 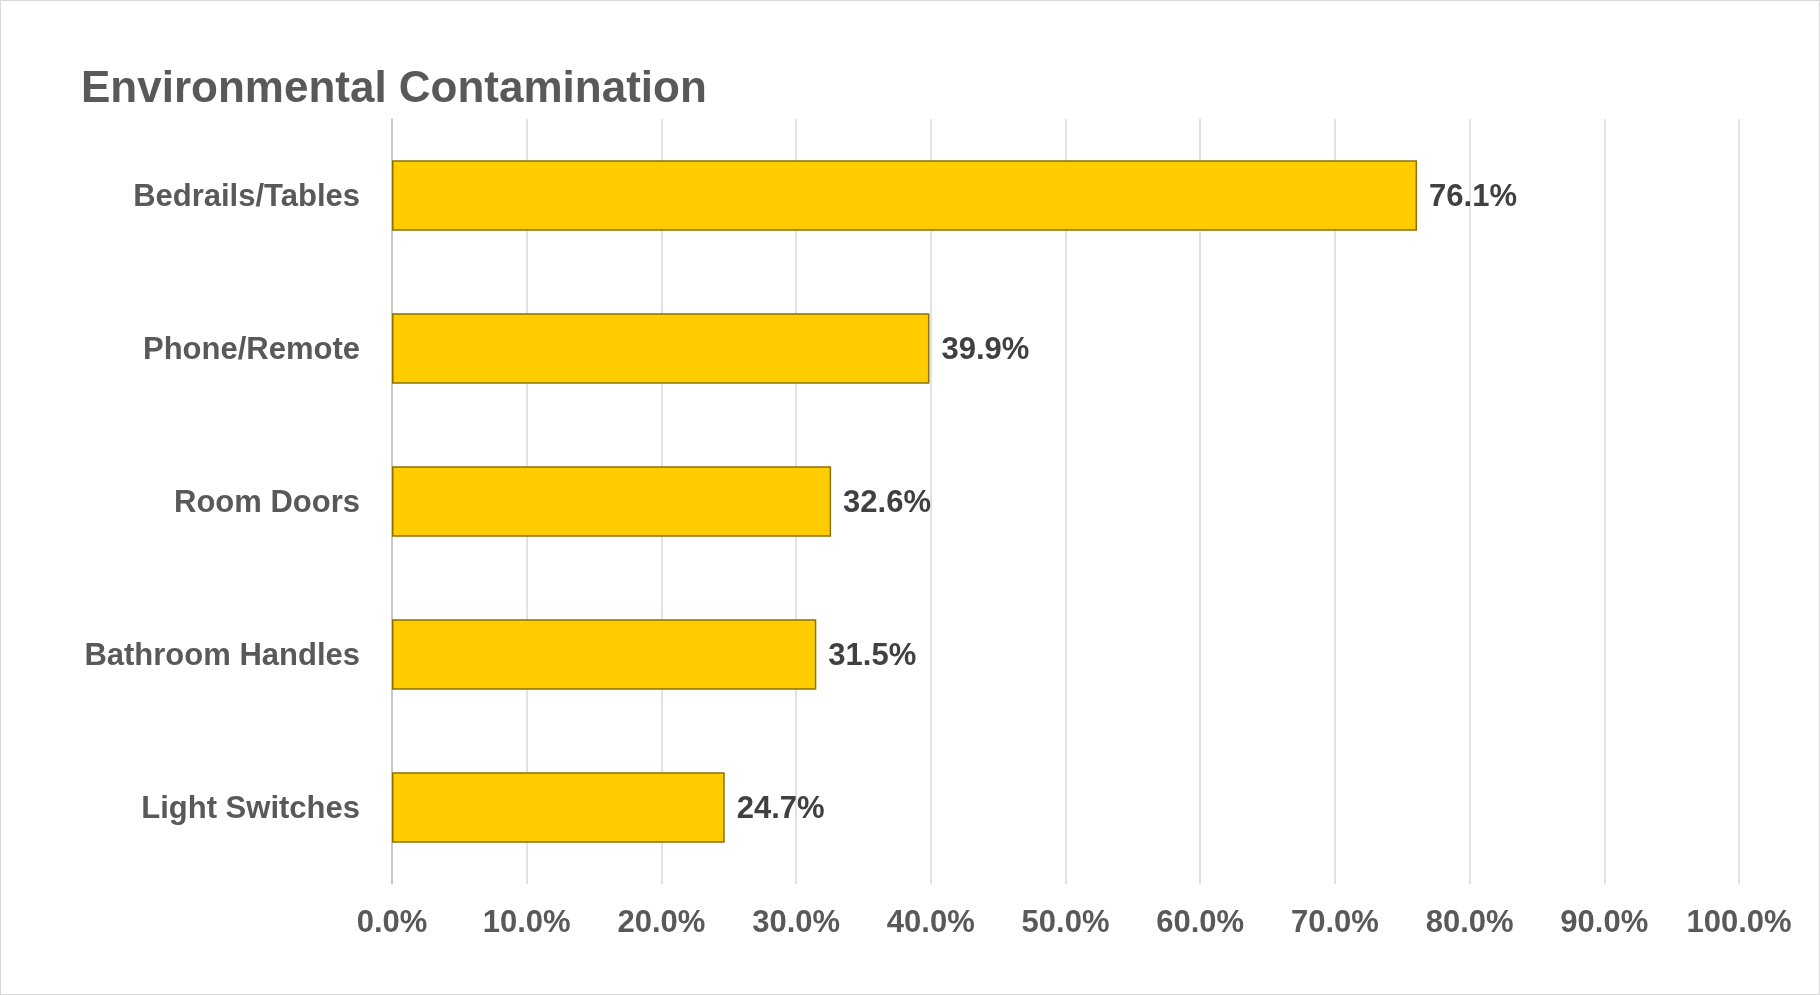 I want to click on x-tick-label: 30.0%, so click(x=796, y=921).